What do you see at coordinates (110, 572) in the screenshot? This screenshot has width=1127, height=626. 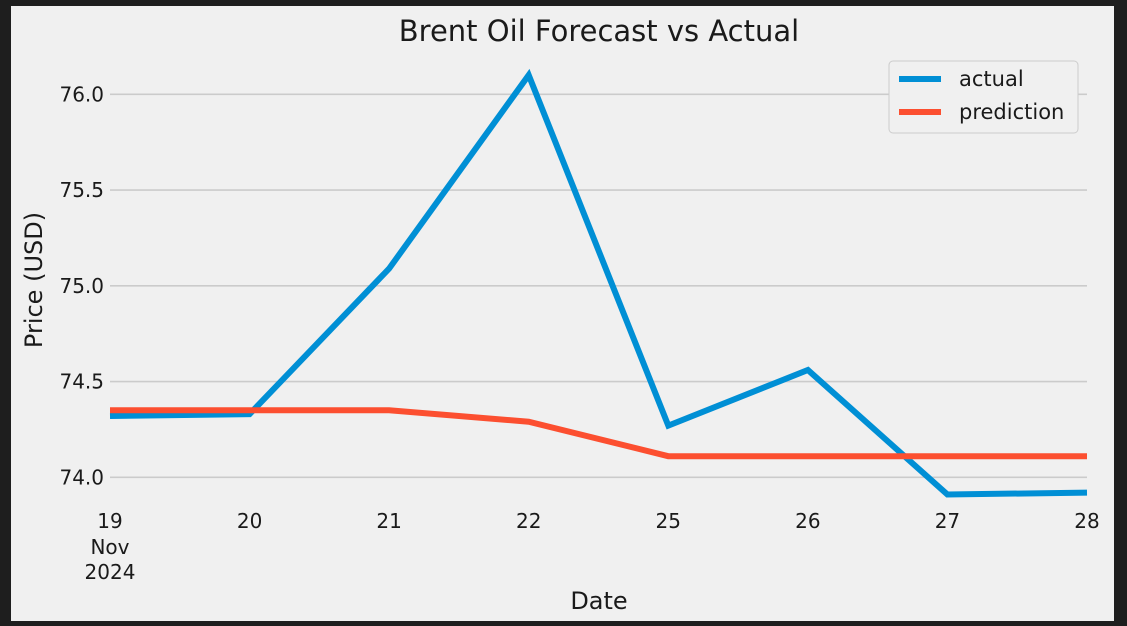 I see `x-tick-sublabel: 2024` at bounding box center [110, 572].